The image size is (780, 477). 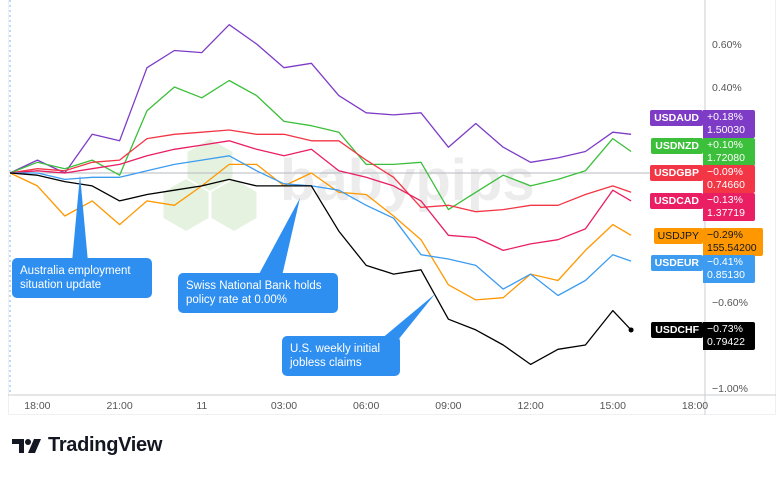 What do you see at coordinates (725, 145) in the screenshot?
I see `change-percent: +0.10%` at bounding box center [725, 145].